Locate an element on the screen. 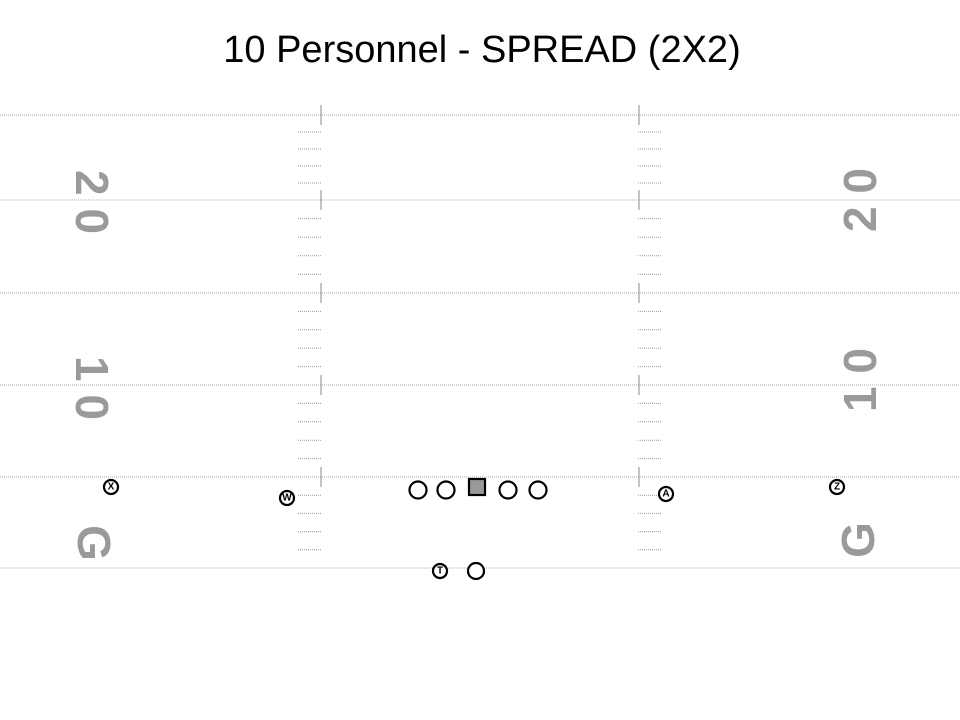  player-label: T is located at coordinates (440, 571).